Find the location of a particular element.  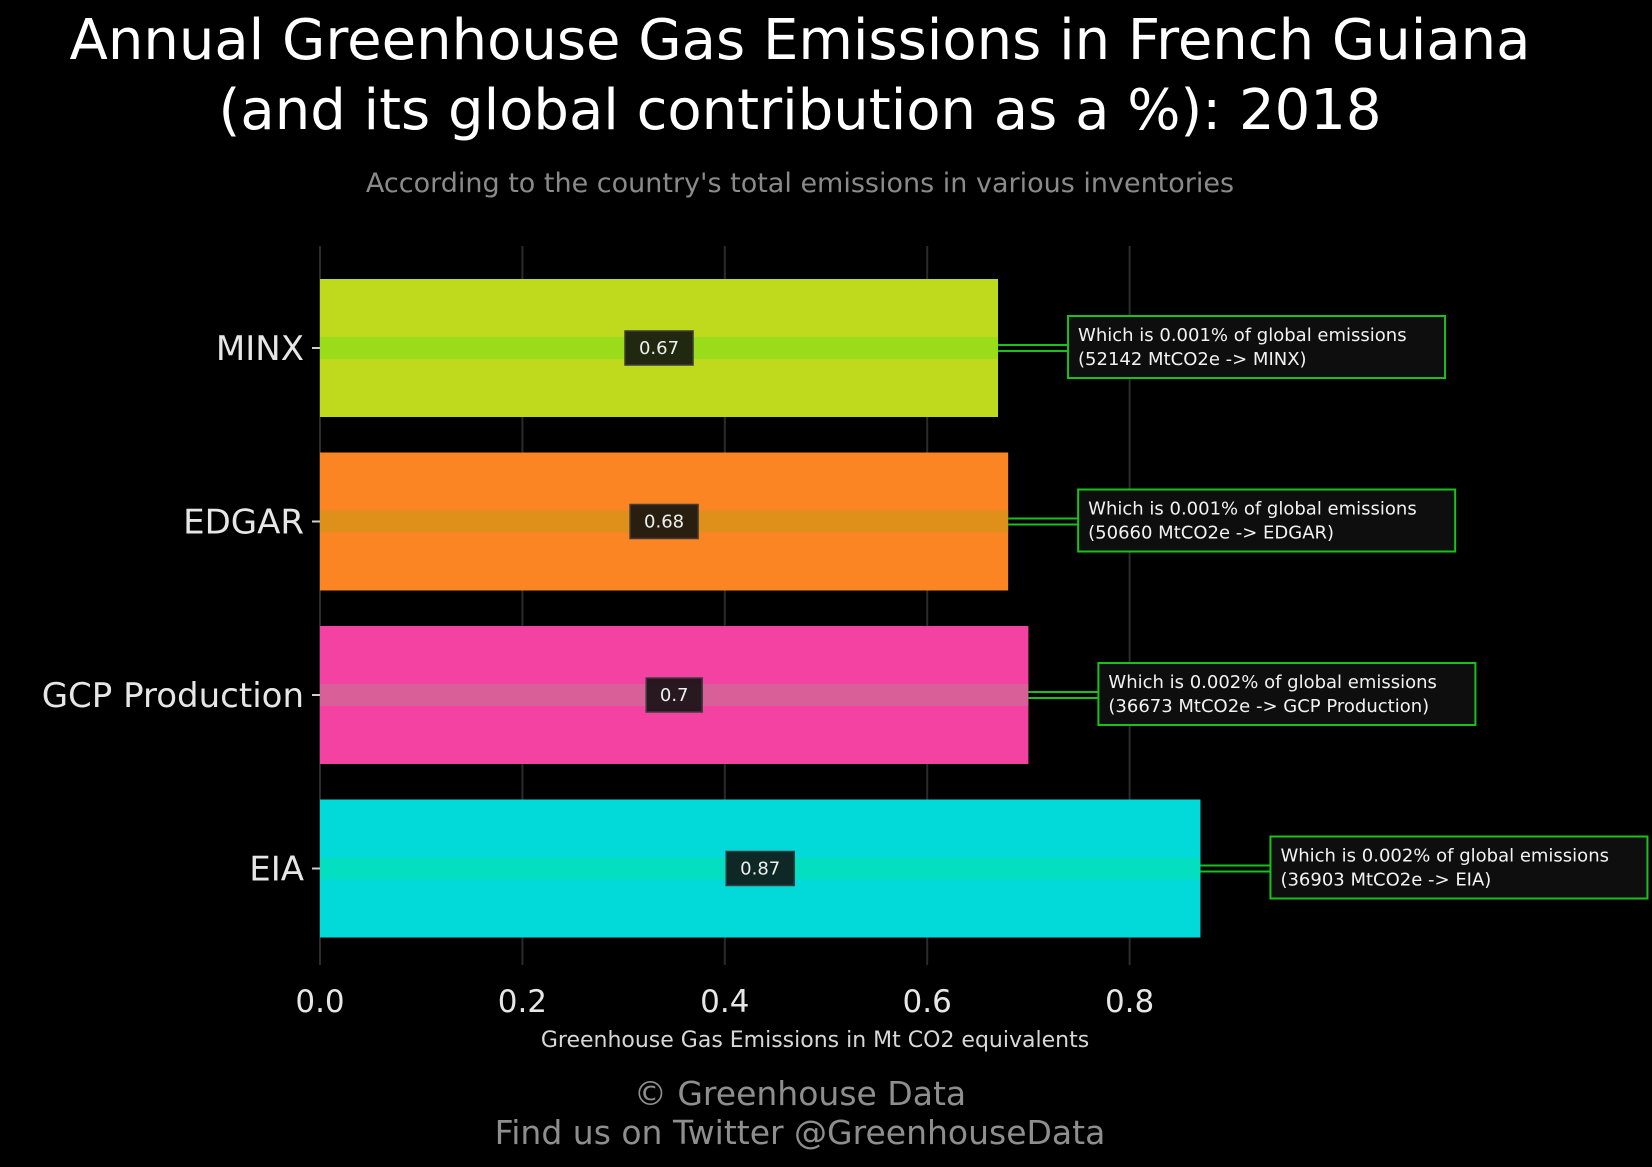

x-tick-label: 0.8 is located at coordinates (1129, 1002).